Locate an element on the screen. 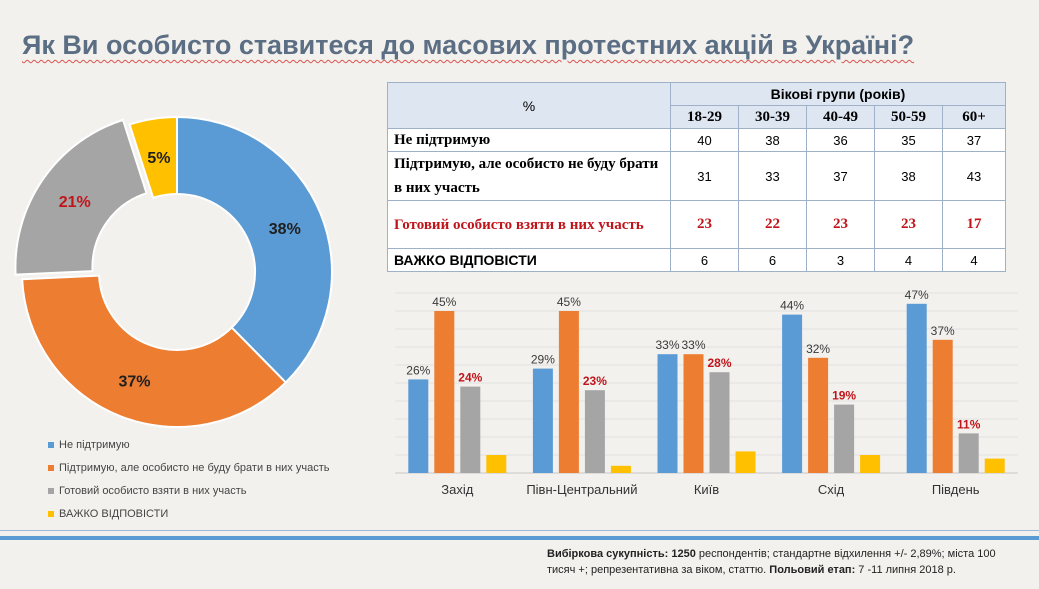 This screenshot has width=1039, height=589. row-label: Готовий особисто взяти в них участь is located at coordinates (529, 224).